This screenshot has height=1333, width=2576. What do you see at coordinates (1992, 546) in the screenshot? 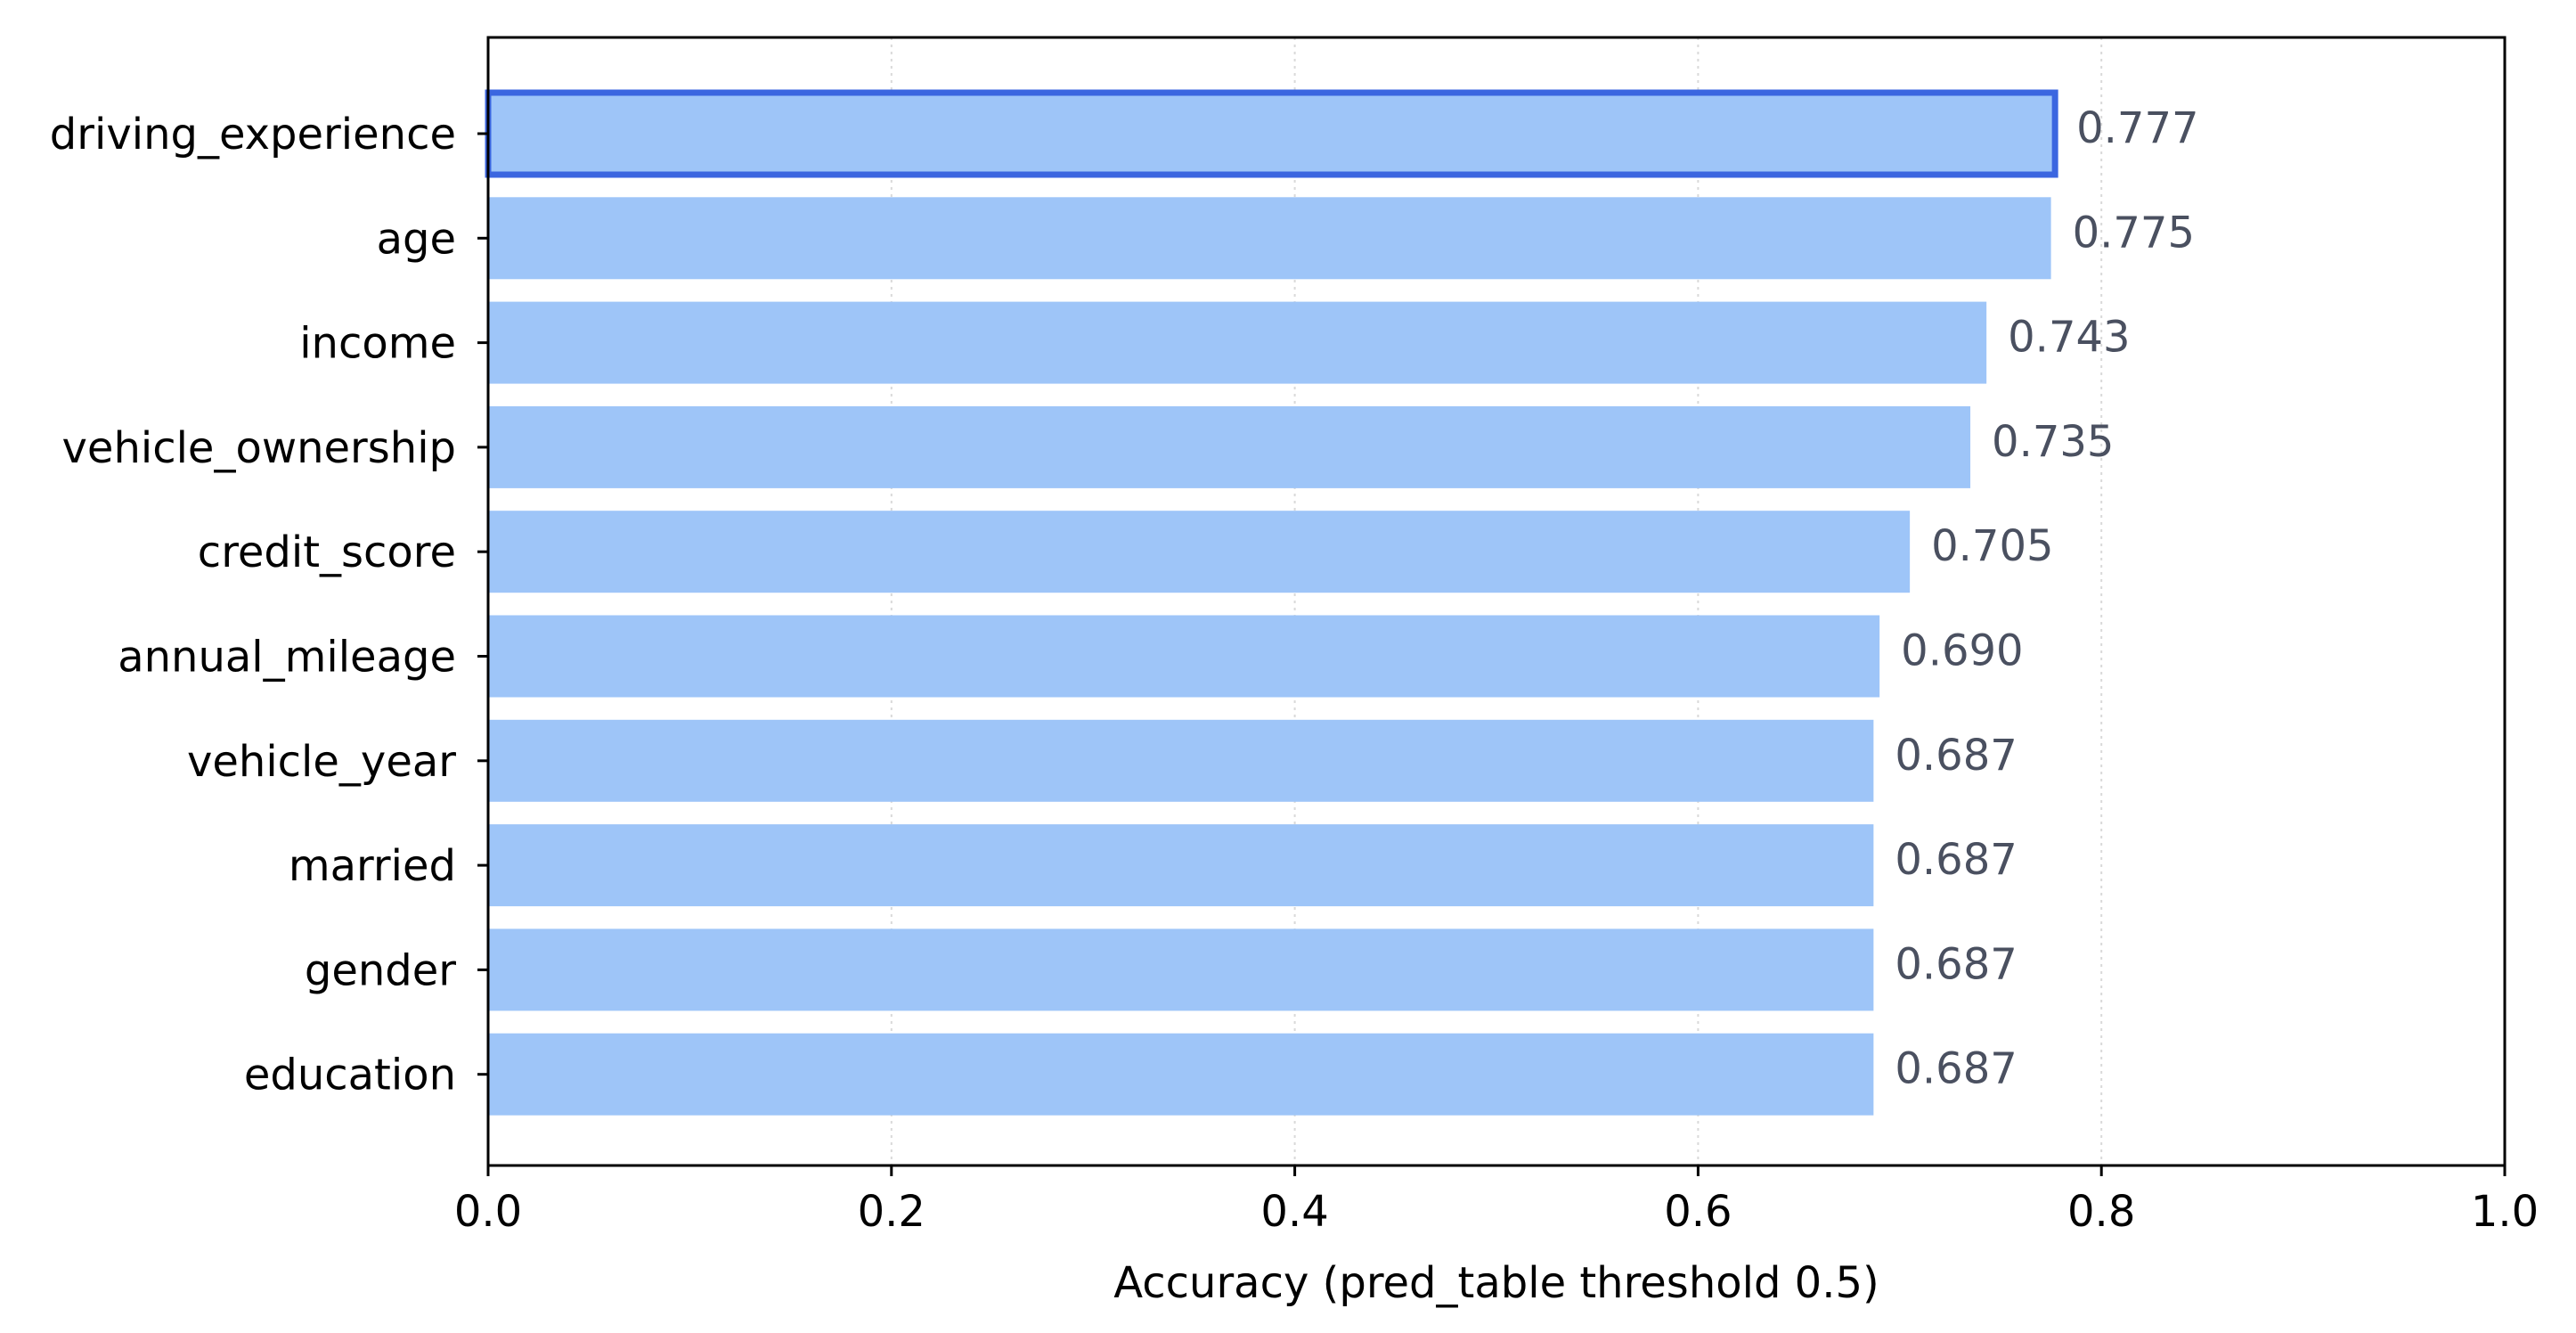
I see `bar-value-label: 0.705` at bounding box center [1992, 546].